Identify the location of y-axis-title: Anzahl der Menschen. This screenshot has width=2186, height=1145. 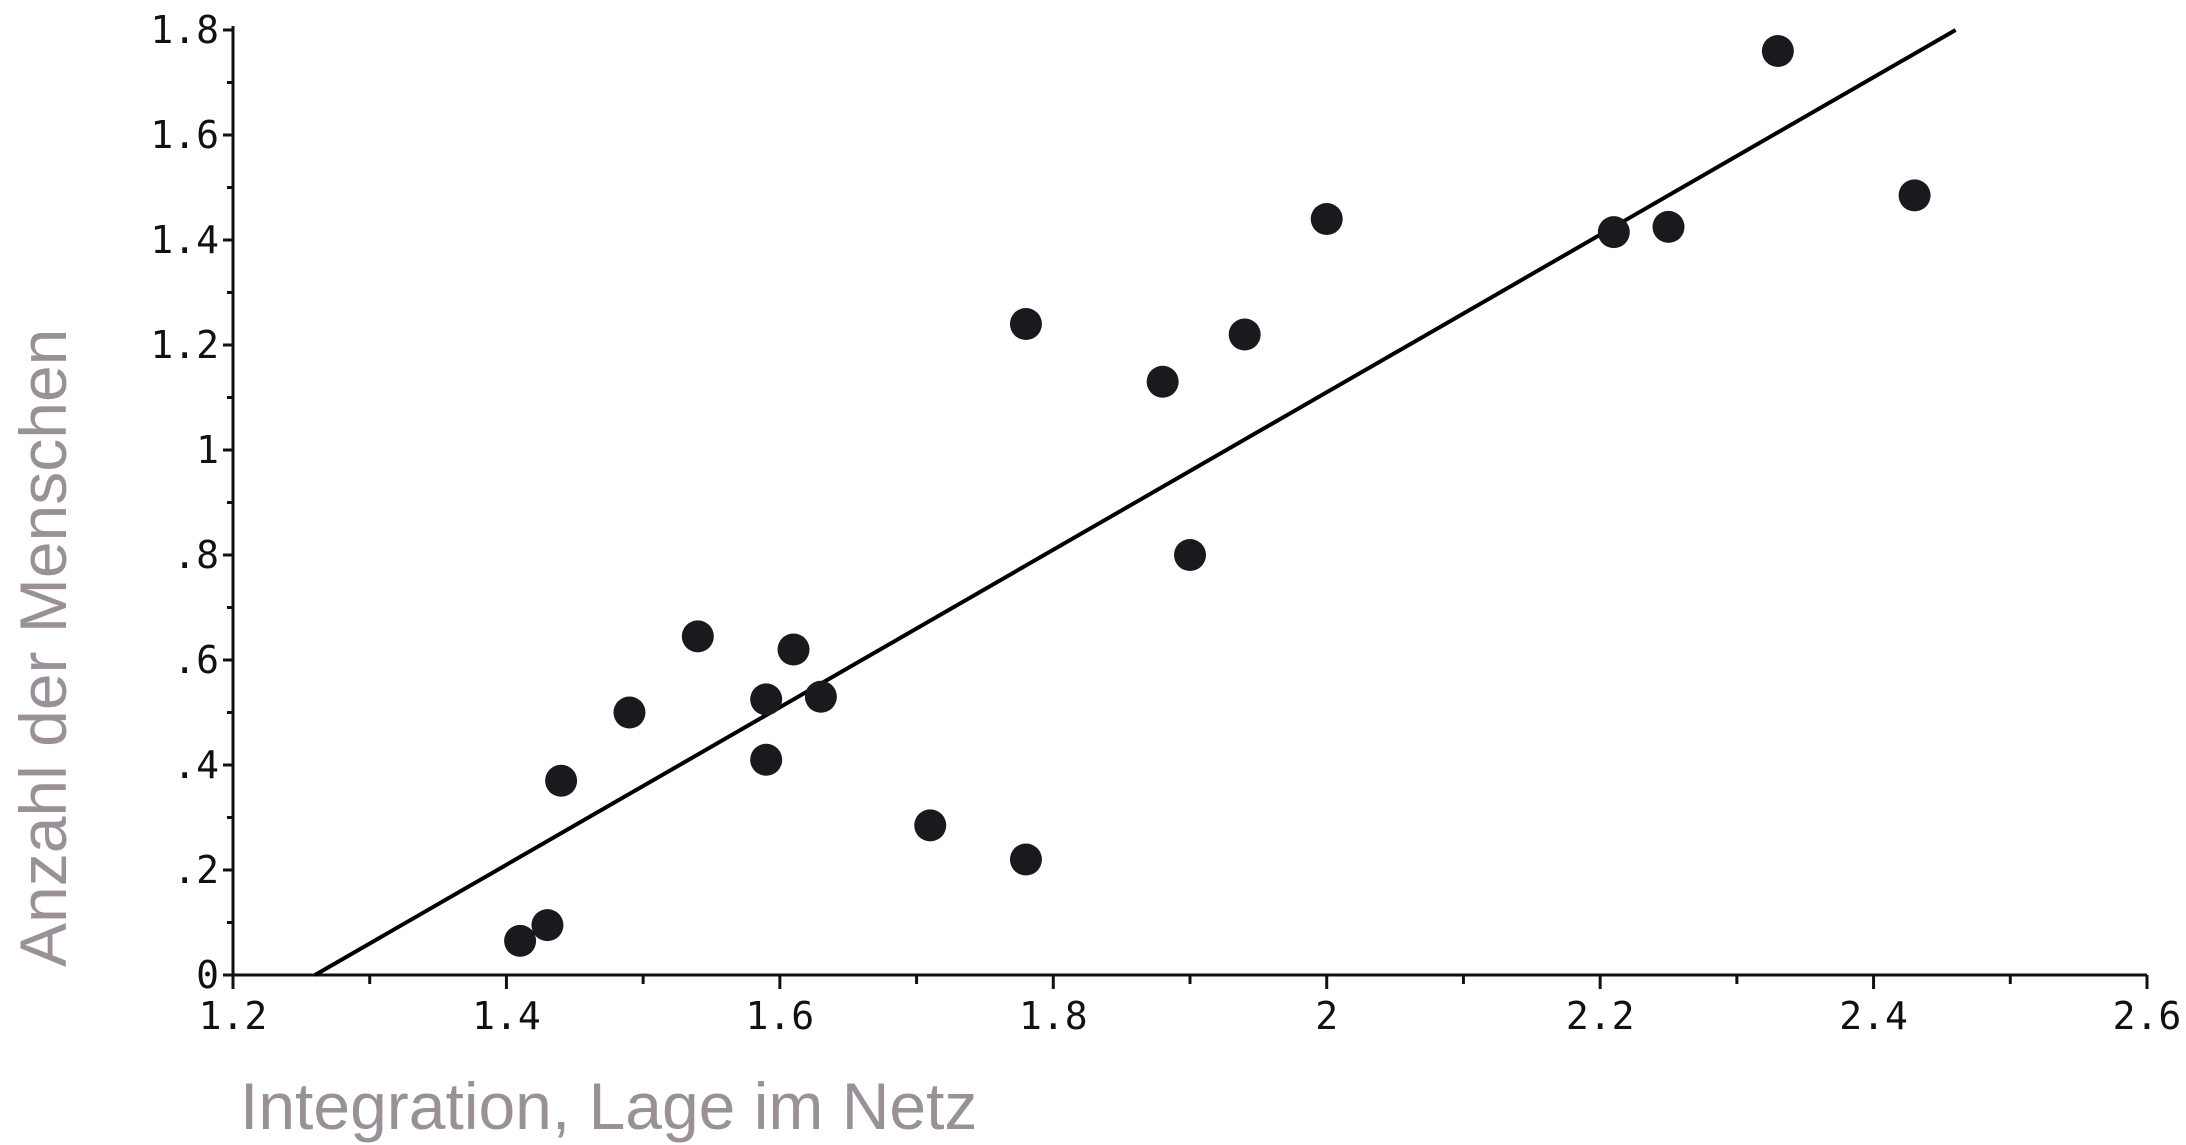
(43, 648).